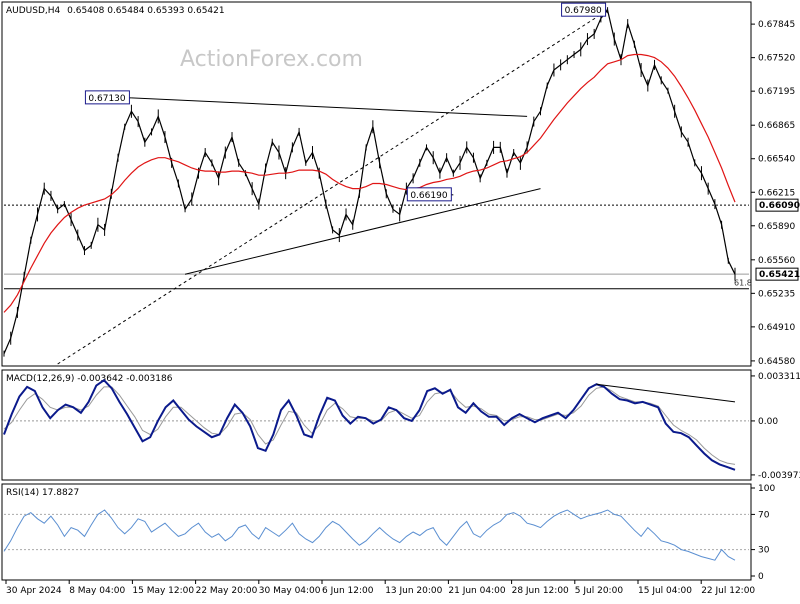  I want to click on x-tick-label: 6 Jun 12:00, so click(348, 591).